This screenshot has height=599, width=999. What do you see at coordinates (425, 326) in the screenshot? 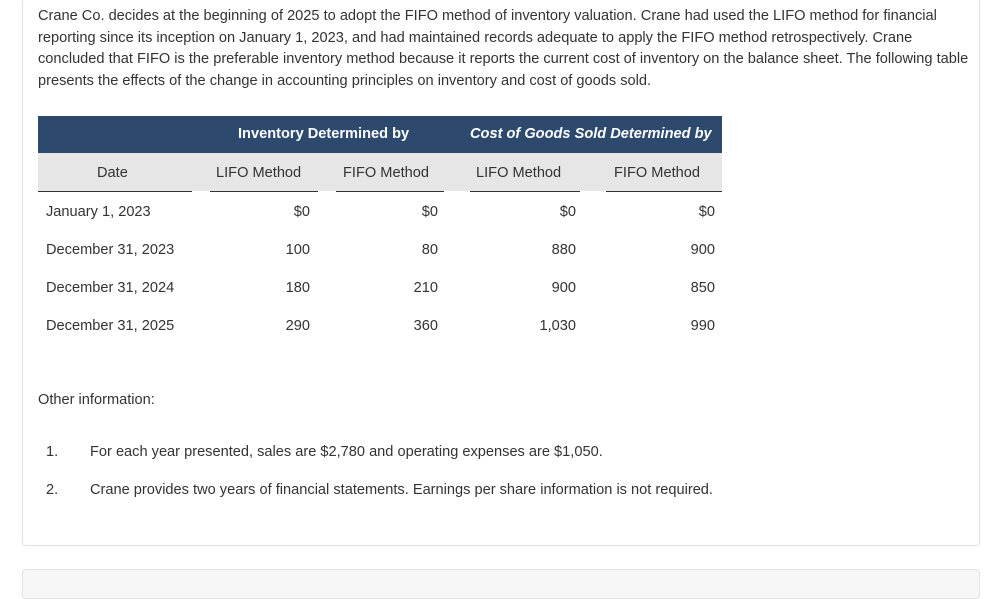
I see `inv-fifo-cell: 360` at bounding box center [425, 326].